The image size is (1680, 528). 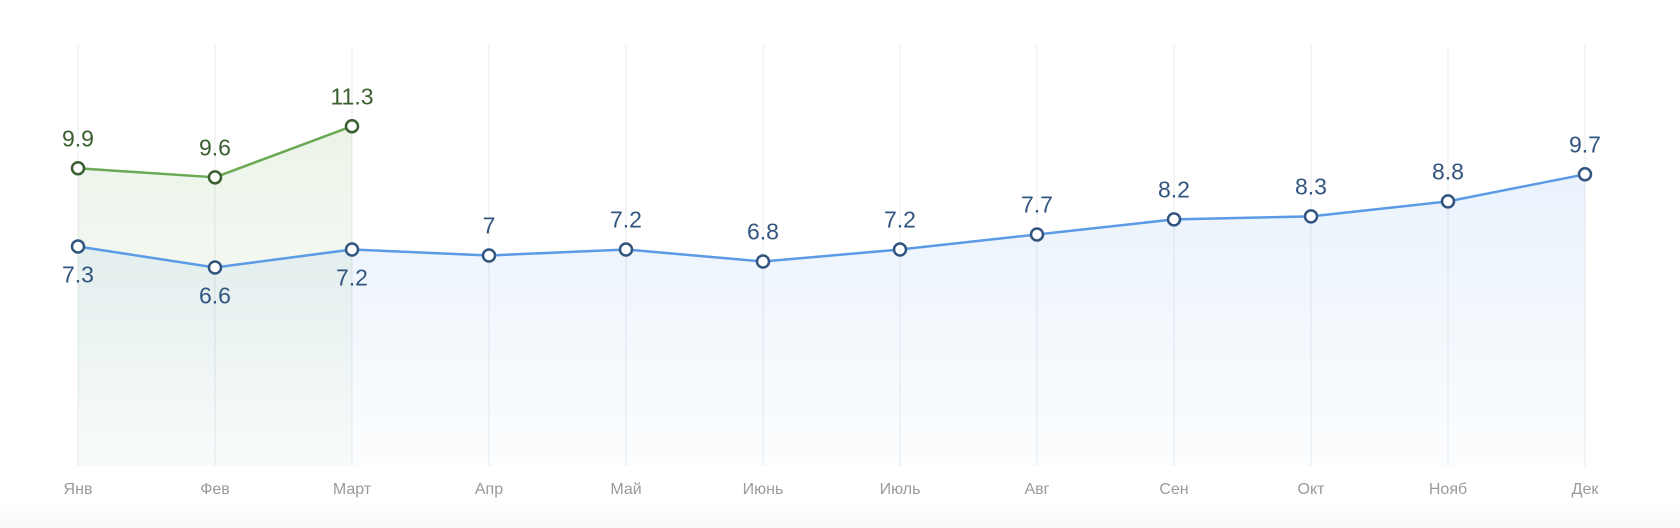 What do you see at coordinates (1311, 186) in the screenshot?
I see `data-label: 8.3` at bounding box center [1311, 186].